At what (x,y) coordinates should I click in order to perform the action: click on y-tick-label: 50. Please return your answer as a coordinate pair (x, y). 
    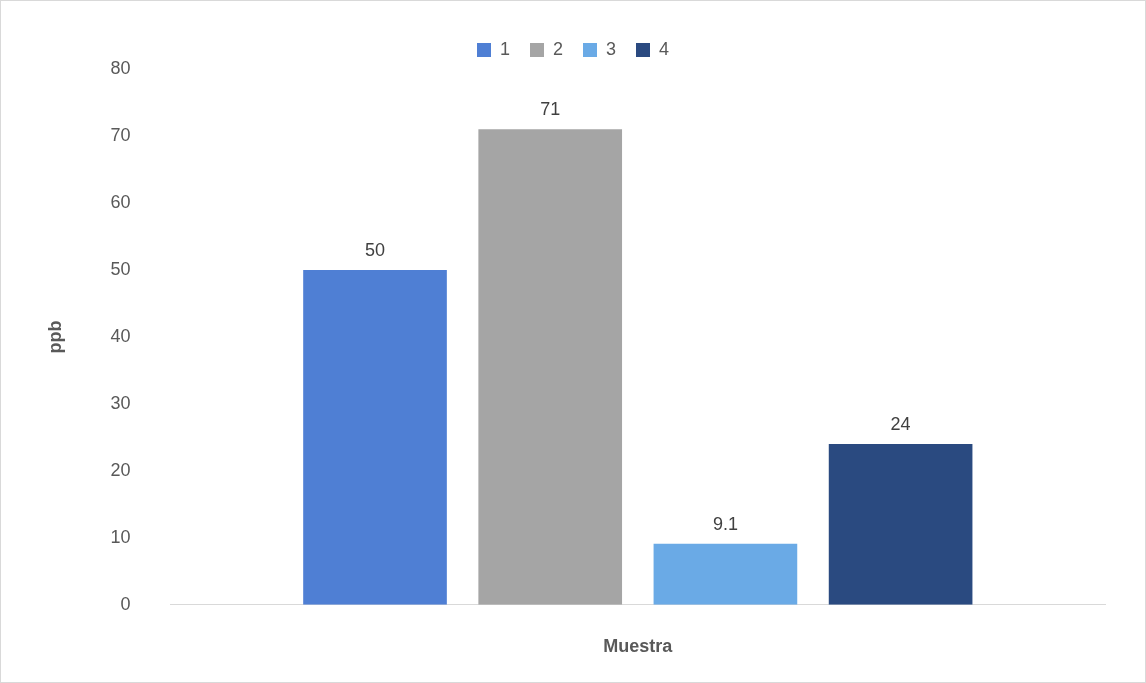
    Looking at the image, I should click on (120, 268).